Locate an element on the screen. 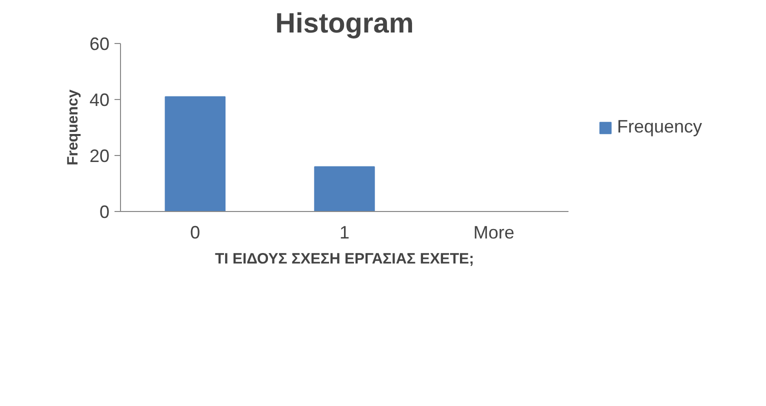 This screenshot has height=406, width=766. y-tick-label: 60 is located at coordinates (99, 44).